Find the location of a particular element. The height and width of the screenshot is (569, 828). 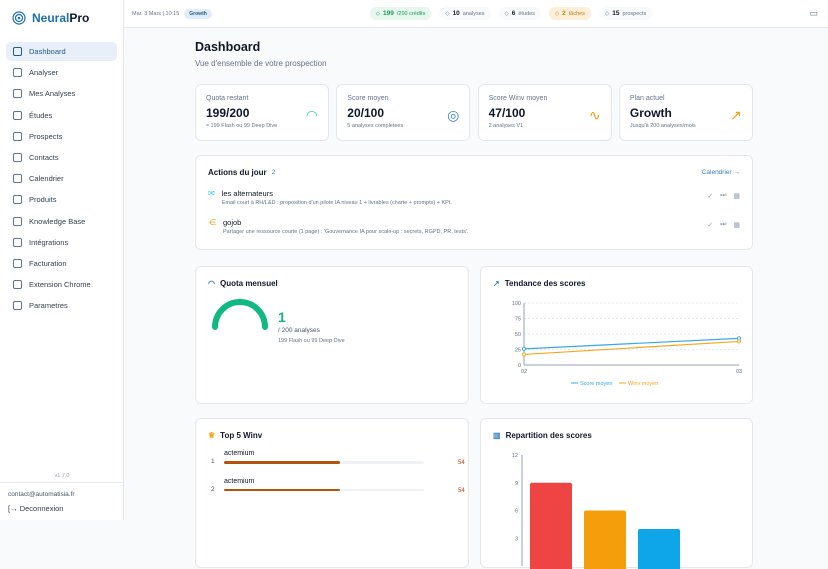

sidebar-item-knowledge-base: Knowledge Base is located at coordinates (61, 221).